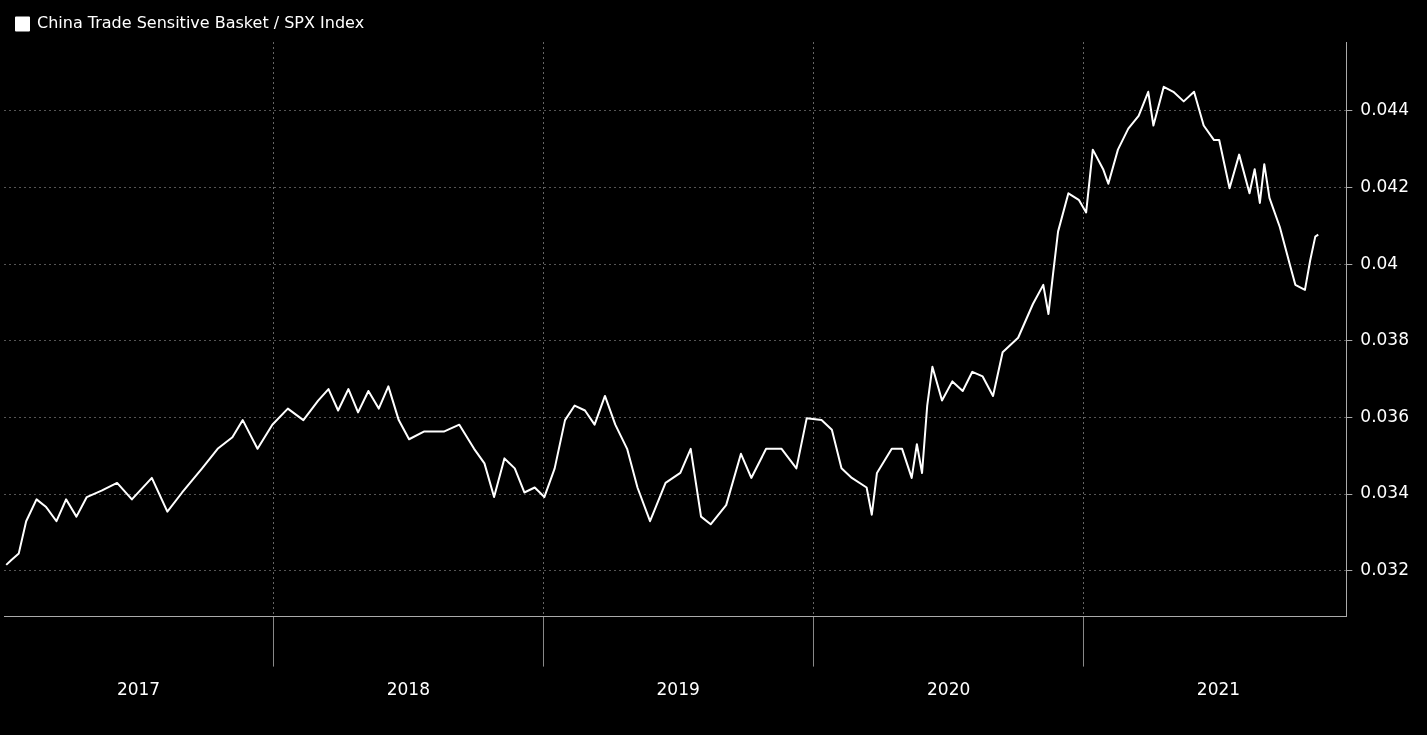 This screenshot has height=735, width=1427. What do you see at coordinates (1384, 492) in the screenshot?
I see `y-tick-label: 0.034` at bounding box center [1384, 492].